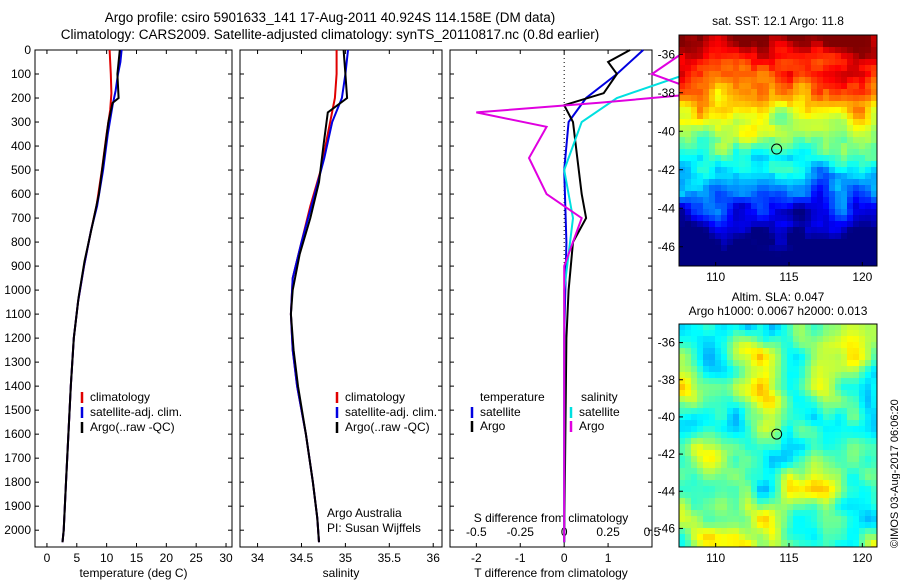 This screenshot has height=580, width=900. Describe the element at coordinates (667, 54) in the screenshot. I see `y-tick-label: -36` at that location.